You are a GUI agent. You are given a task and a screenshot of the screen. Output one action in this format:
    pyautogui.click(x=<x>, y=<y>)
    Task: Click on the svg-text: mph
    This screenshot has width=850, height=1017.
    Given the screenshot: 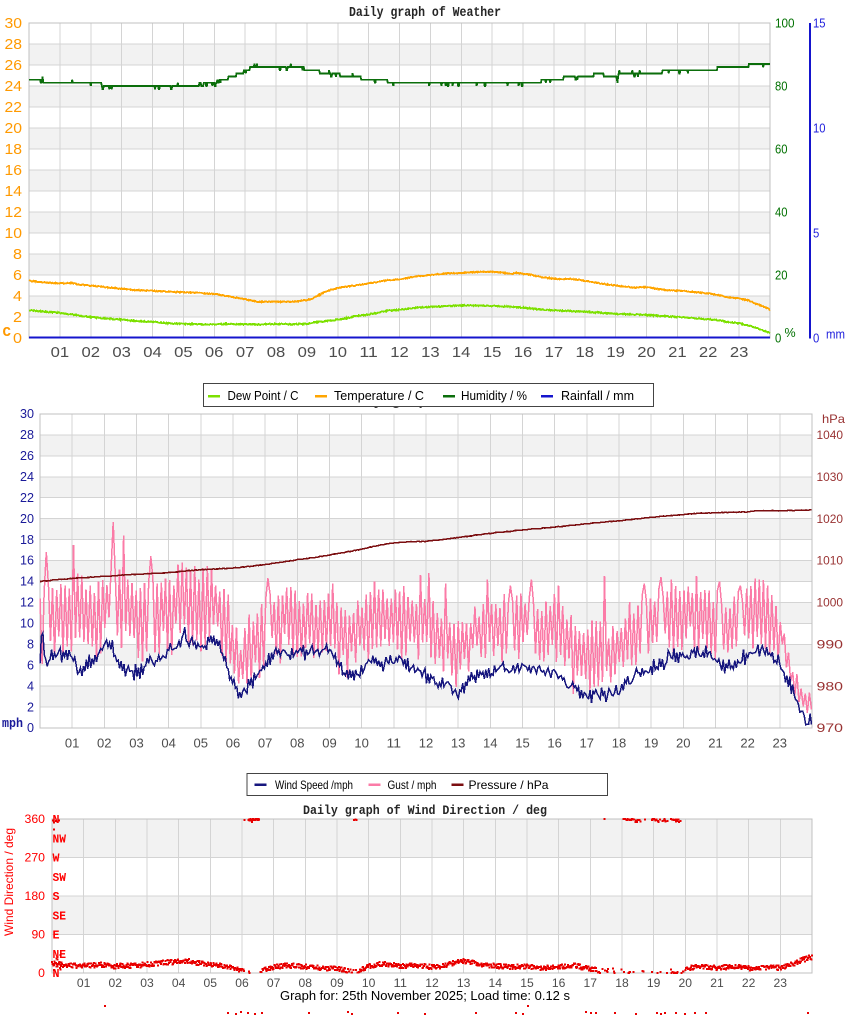 What is the action you would take?
    pyautogui.click(x=12, y=724)
    